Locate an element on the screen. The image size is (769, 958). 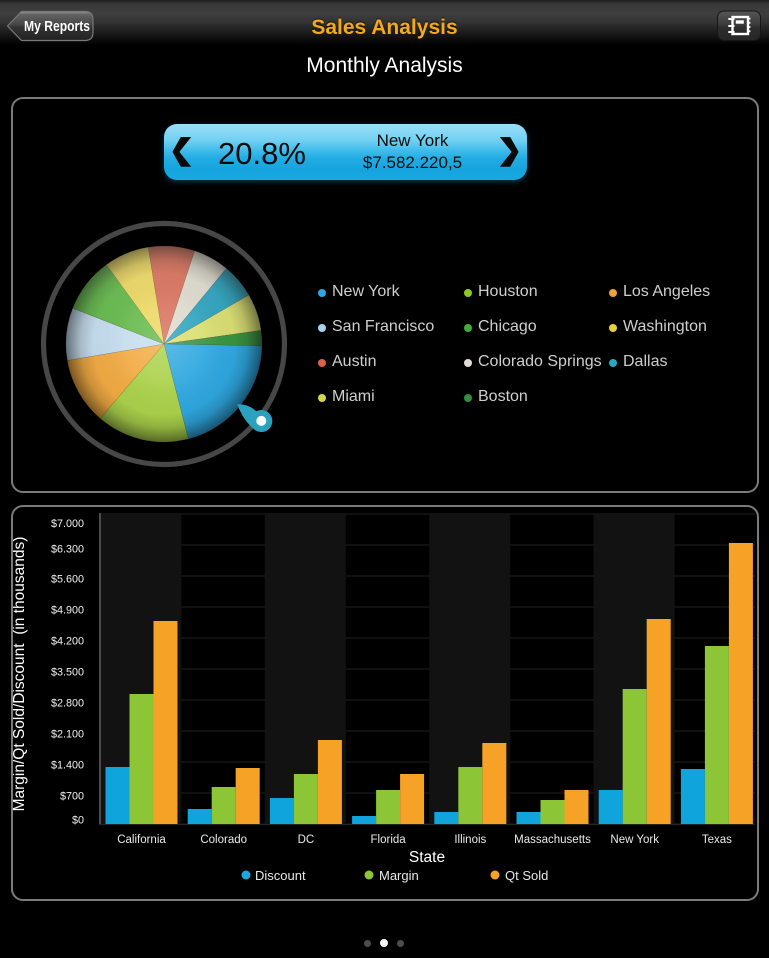
svg-text:Margin/Qt Sold/Discount (in t: Margin/Qt Sold/Discount (in thousands) is located at coordinates (20, 674).